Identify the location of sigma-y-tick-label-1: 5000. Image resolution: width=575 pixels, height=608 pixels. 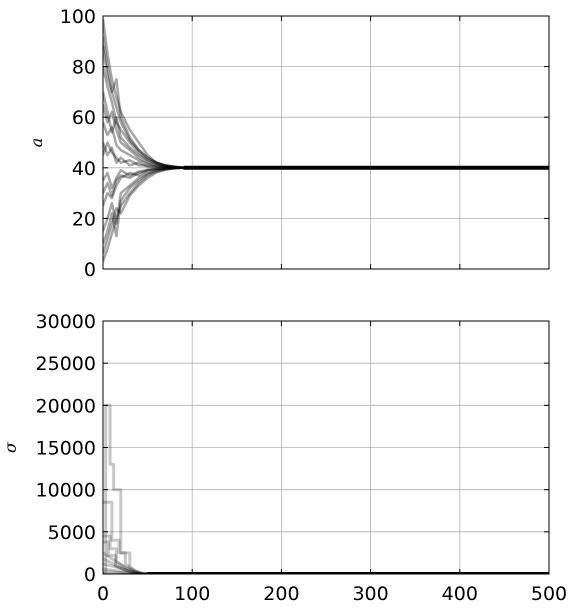
(72, 533).